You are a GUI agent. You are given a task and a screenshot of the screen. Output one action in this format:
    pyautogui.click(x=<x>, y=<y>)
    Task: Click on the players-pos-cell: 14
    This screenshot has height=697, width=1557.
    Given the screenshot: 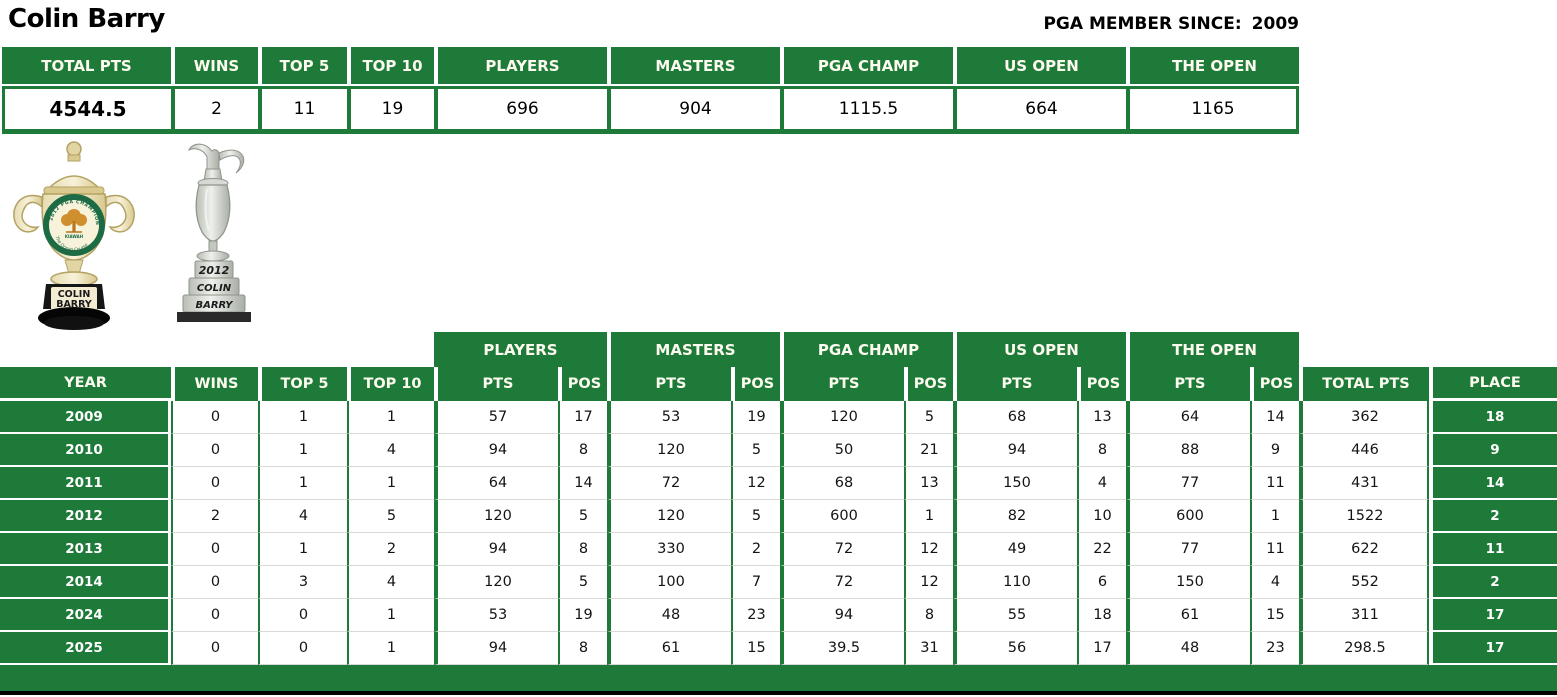 What is the action you would take?
    pyautogui.click(x=582, y=483)
    